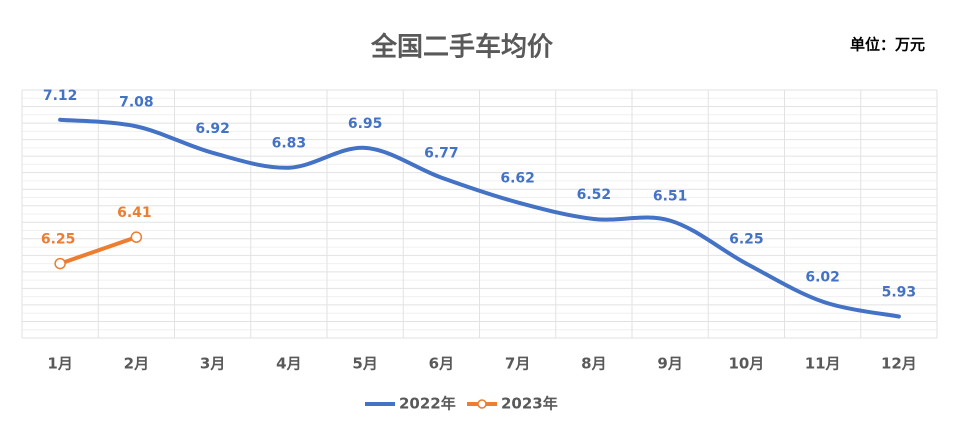 This screenshot has width=959, height=442. I want to click on x-tick-label: 5月, so click(364, 364).